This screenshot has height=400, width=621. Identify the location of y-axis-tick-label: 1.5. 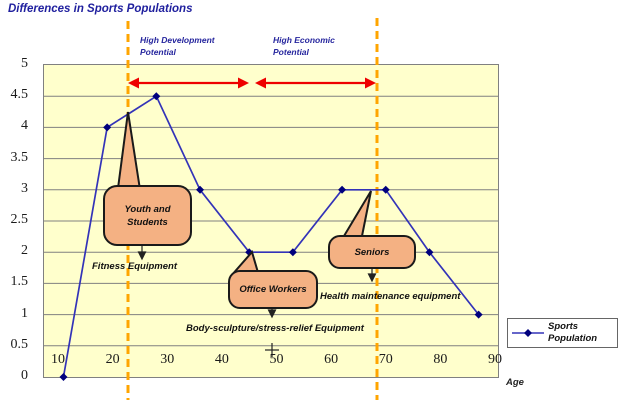
(19, 282).